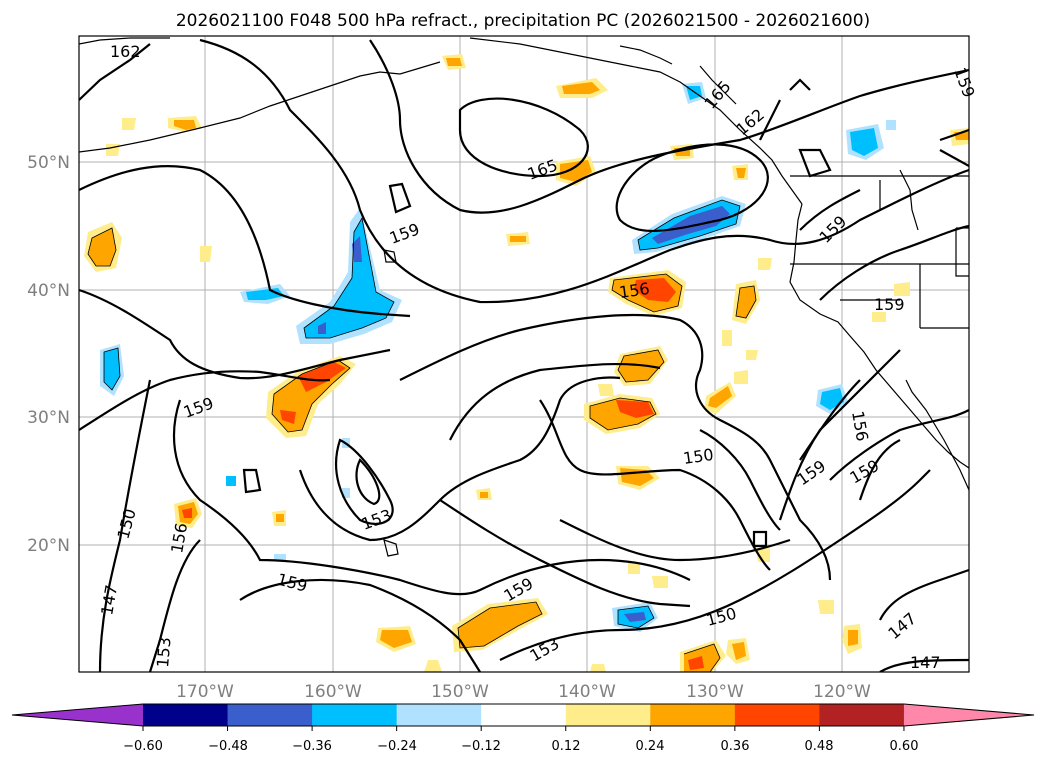 This screenshot has height=765, width=1047. I want to click on colorbar-tick: 0.24, so click(650, 746).